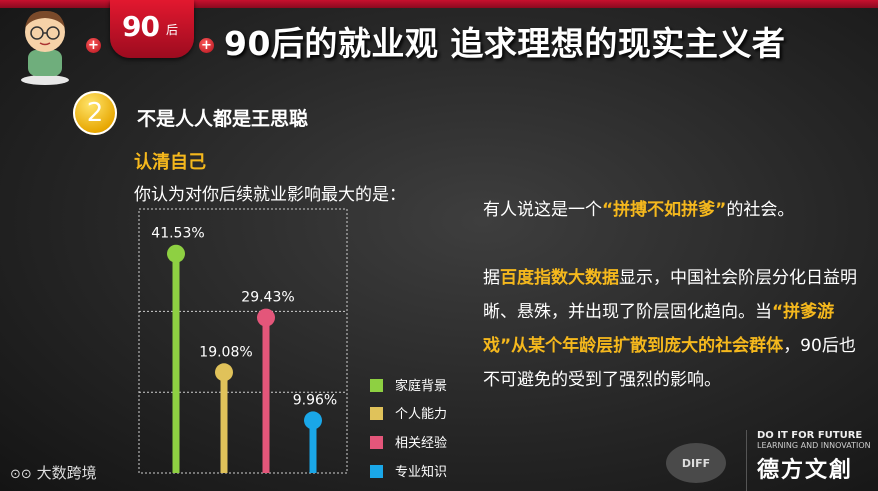  Describe the element at coordinates (243, 341) in the screenshot. I see `plot-frame` at that location.